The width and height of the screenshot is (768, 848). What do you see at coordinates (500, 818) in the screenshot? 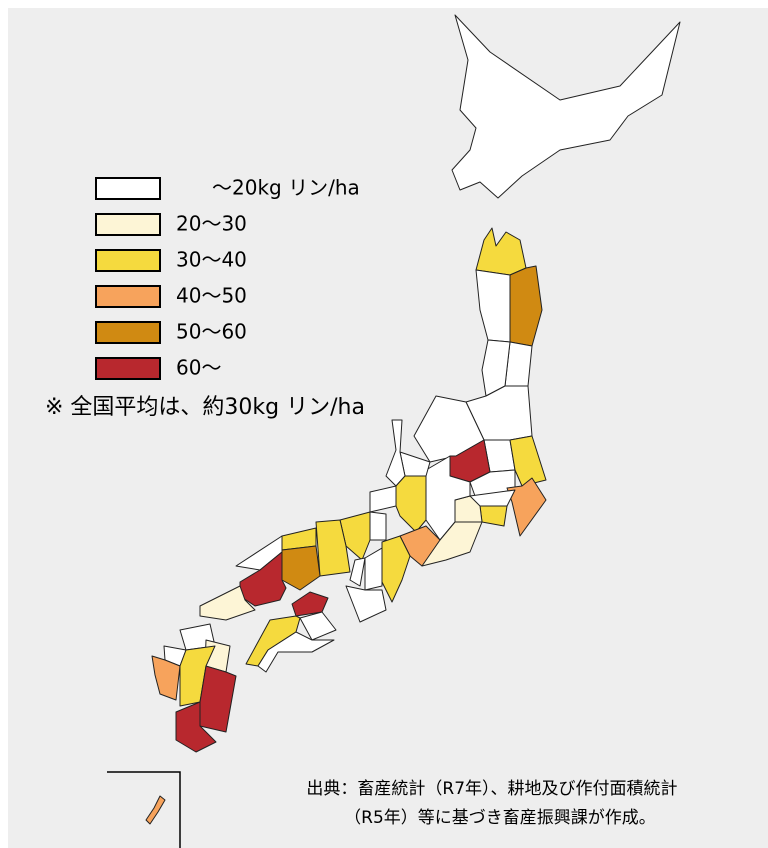
I see `source-line: （R5年）等に基づき畜産振興課が作成。` at bounding box center [500, 818].